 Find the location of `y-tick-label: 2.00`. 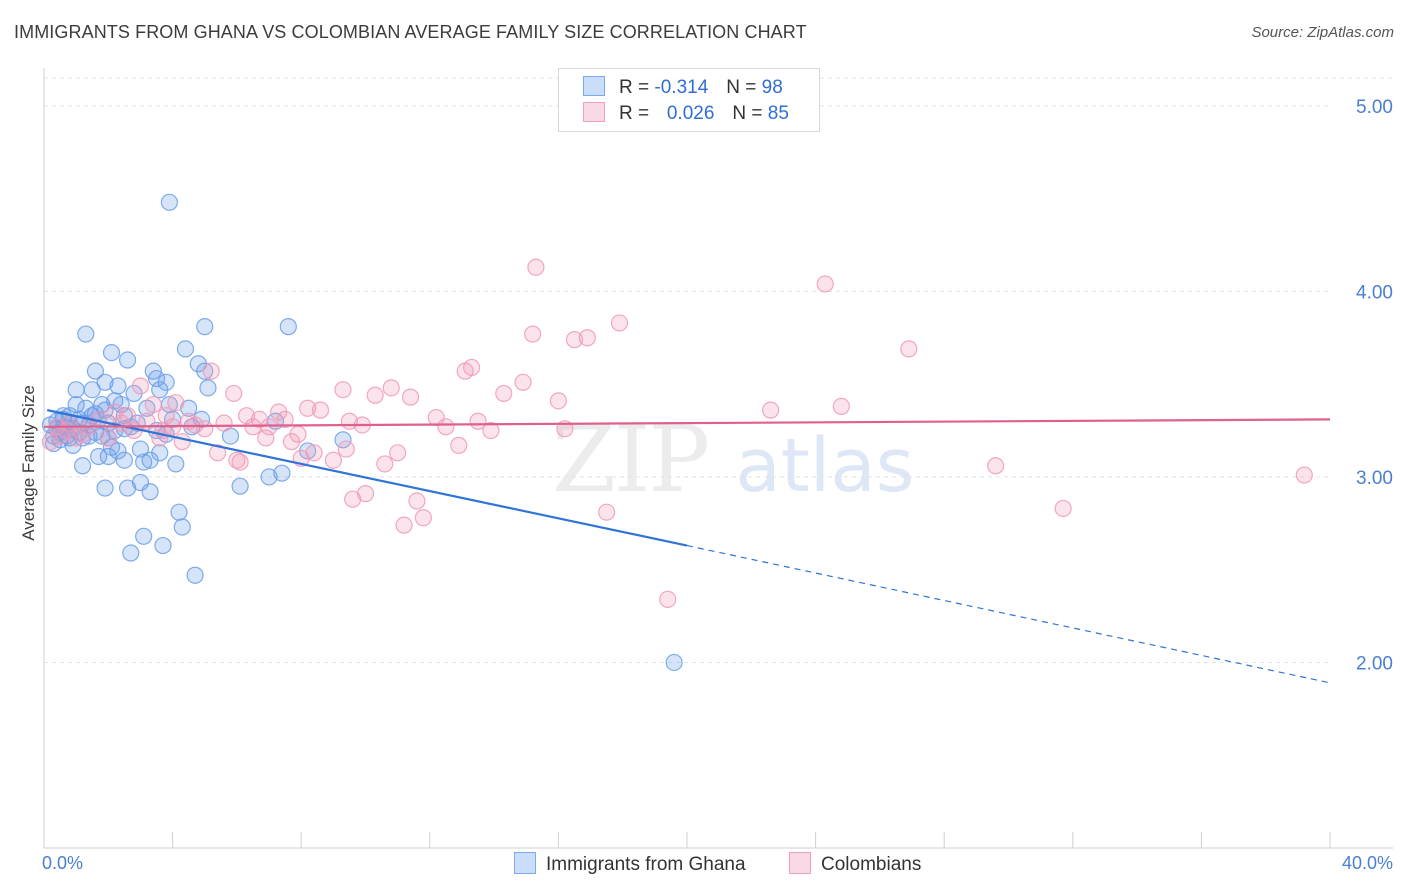

y-tick-label: 2.00 is located at coordinates (1374, 663).